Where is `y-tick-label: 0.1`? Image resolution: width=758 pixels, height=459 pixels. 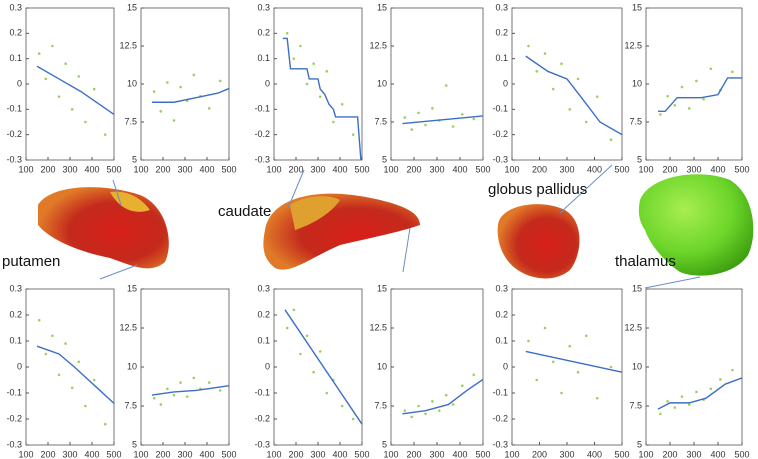
y-tick-label: 0.1 is located at coordinates (501, 340).